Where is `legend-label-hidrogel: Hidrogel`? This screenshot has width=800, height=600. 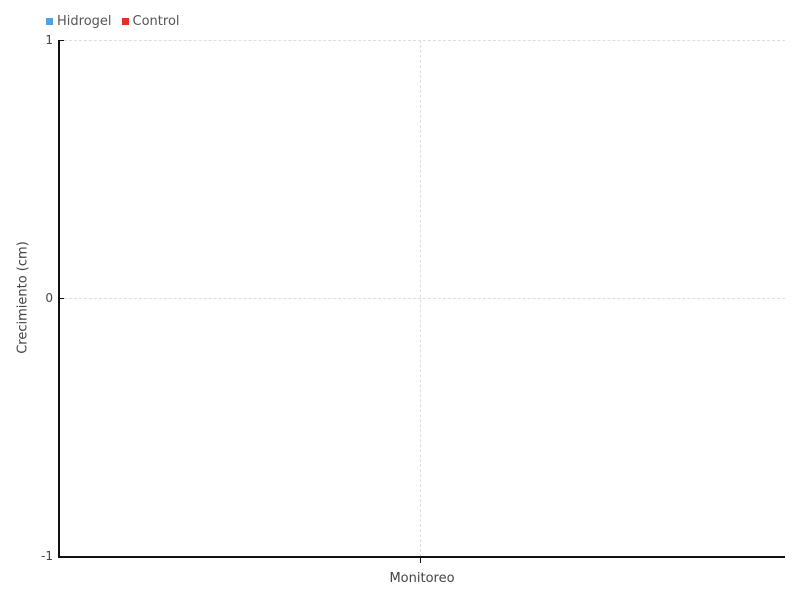 legend-label-hidrogel: Hidrogel is located at coordinates (84, 21).